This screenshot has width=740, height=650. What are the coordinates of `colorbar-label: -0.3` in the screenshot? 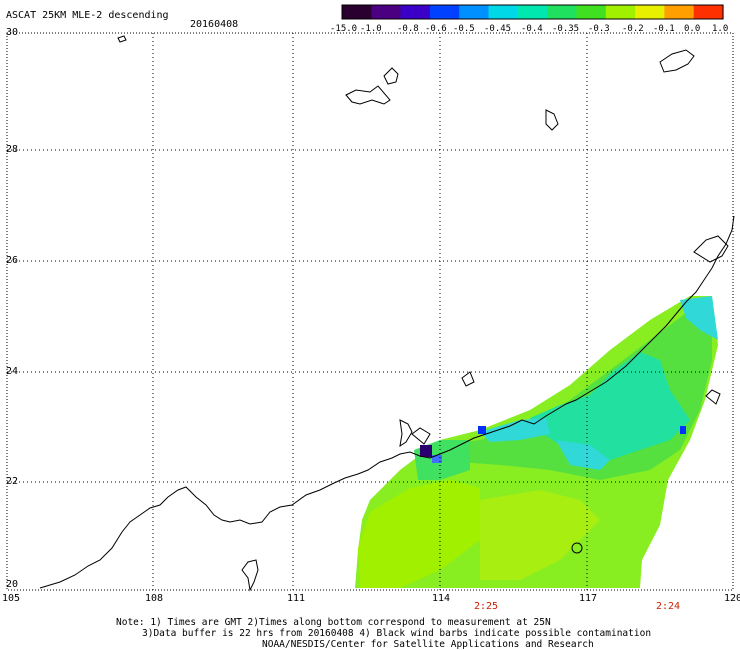 It's located at (599, 29).